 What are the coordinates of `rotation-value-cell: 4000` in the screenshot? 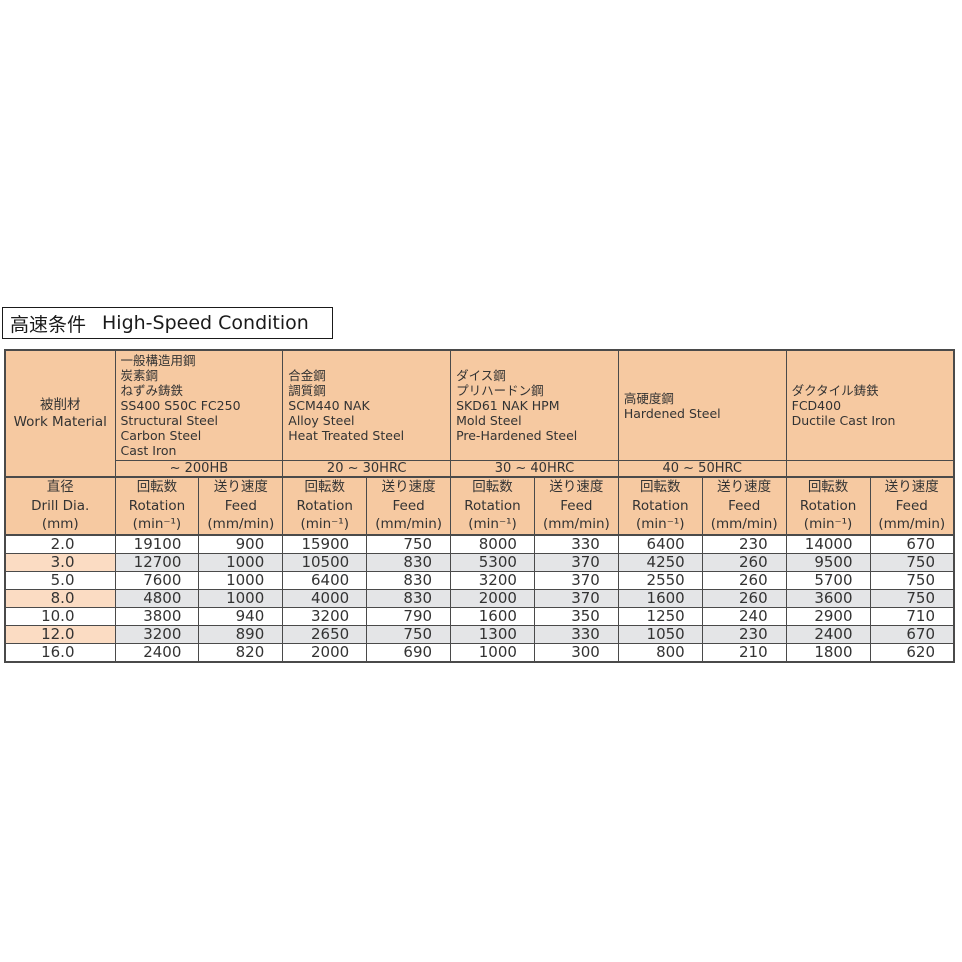 It's located at (325, 598).